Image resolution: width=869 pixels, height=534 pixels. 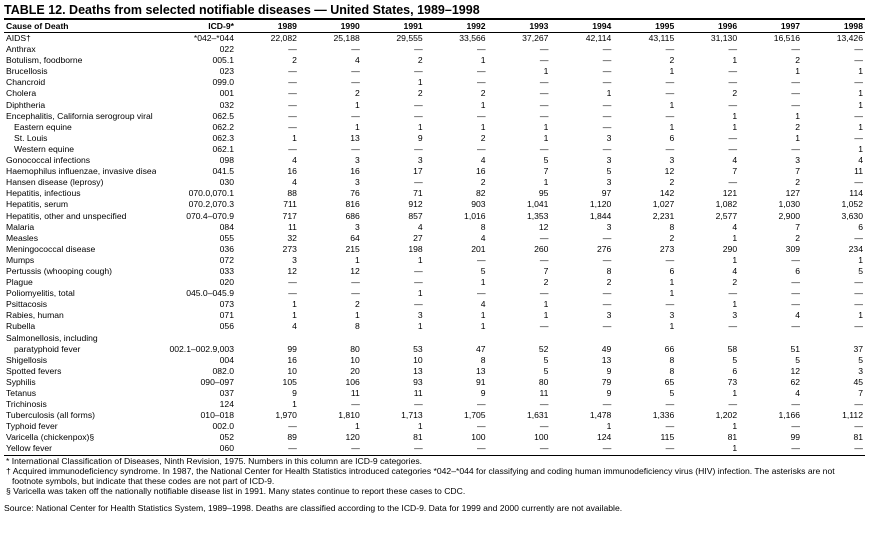 What do you see at coordinates (732, 348) in the screenshot?
I see `count-cell: 58` at bounding box center [732, 348].